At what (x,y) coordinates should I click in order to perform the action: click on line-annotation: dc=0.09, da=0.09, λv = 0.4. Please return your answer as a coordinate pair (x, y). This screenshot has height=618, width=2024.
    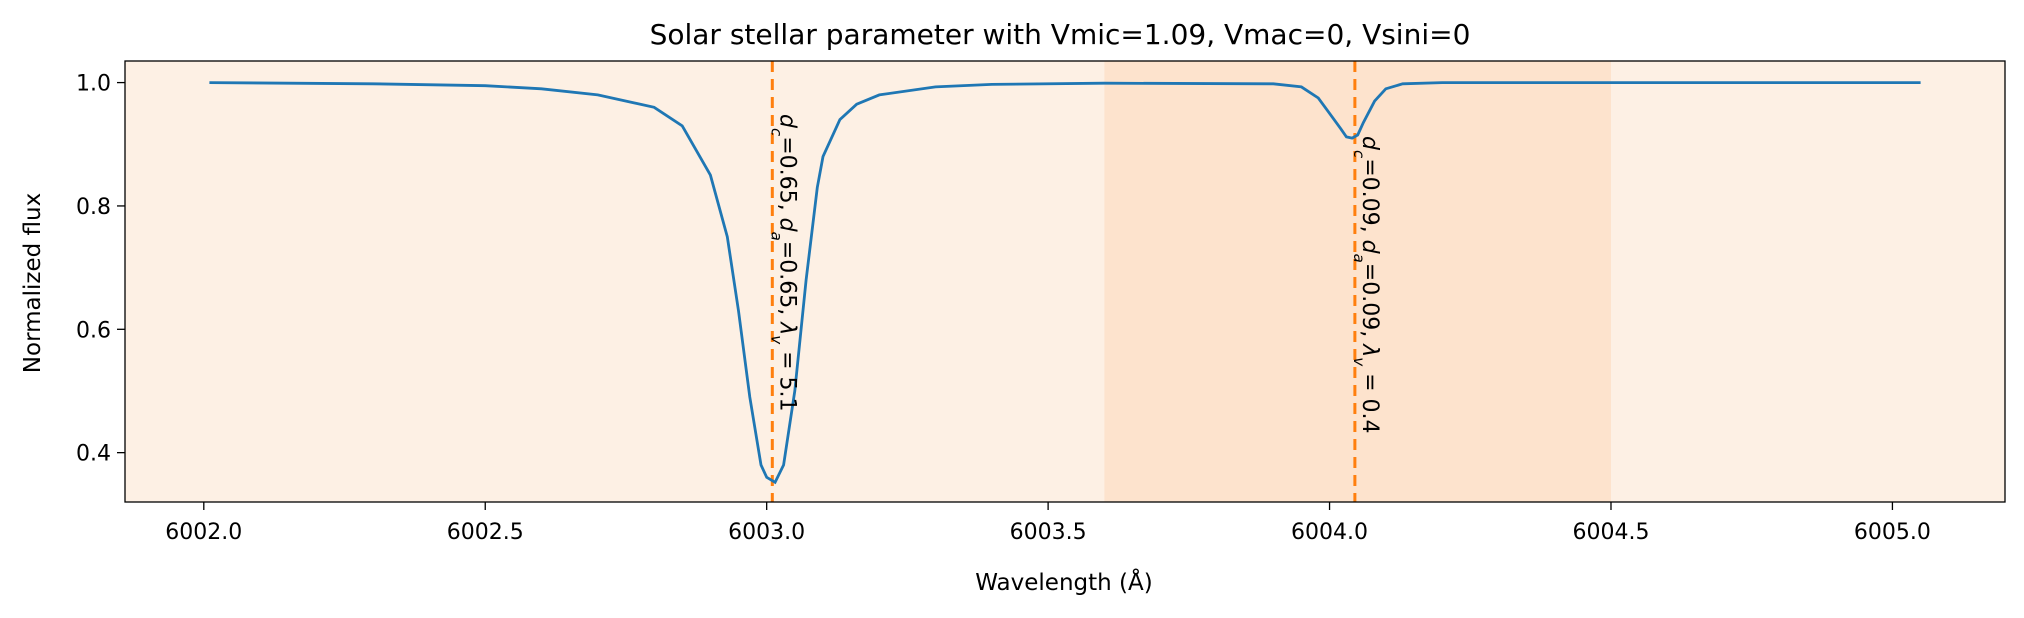
    Looking at the image, I should click on (1366, 285).